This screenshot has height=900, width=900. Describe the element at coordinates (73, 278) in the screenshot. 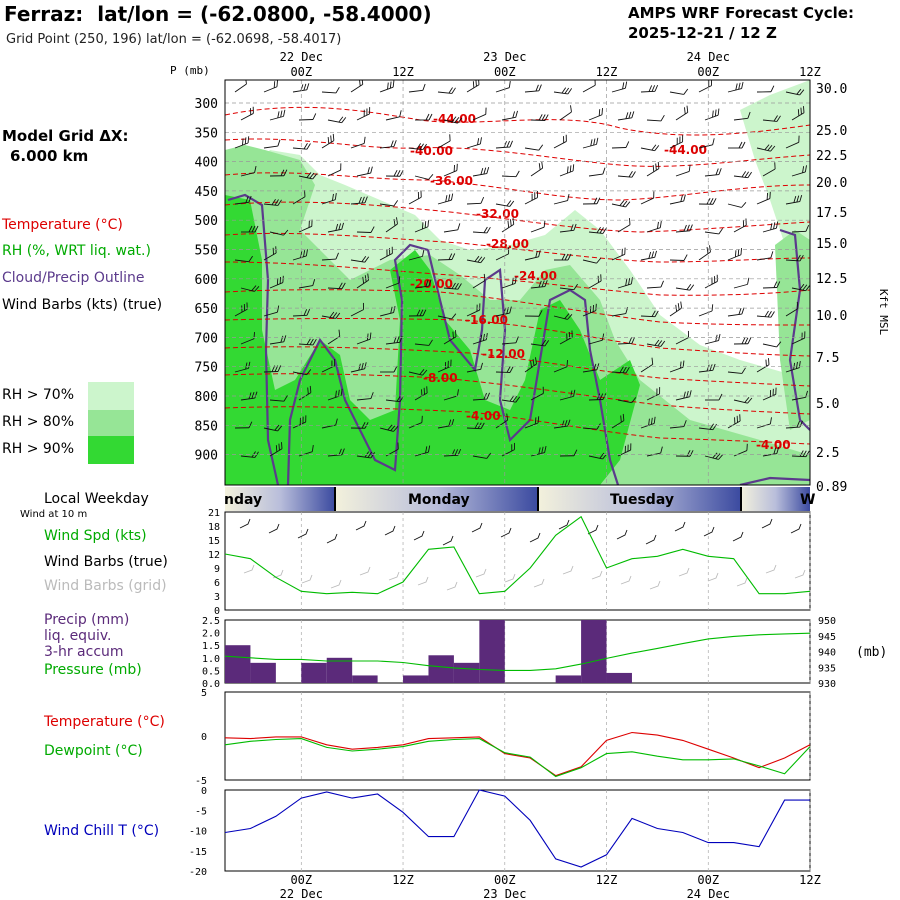

I see `legend-cloud-outline: Cloud/Precip Outline` at that location.